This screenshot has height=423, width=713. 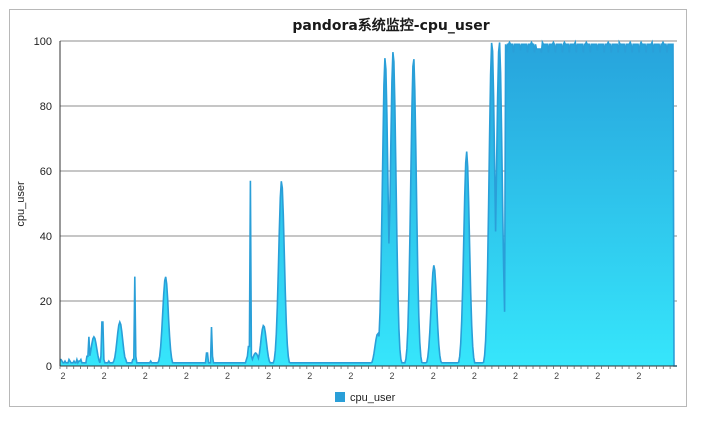 I want to click on y-tick-label-20: 20, so click(x=46, y=302).